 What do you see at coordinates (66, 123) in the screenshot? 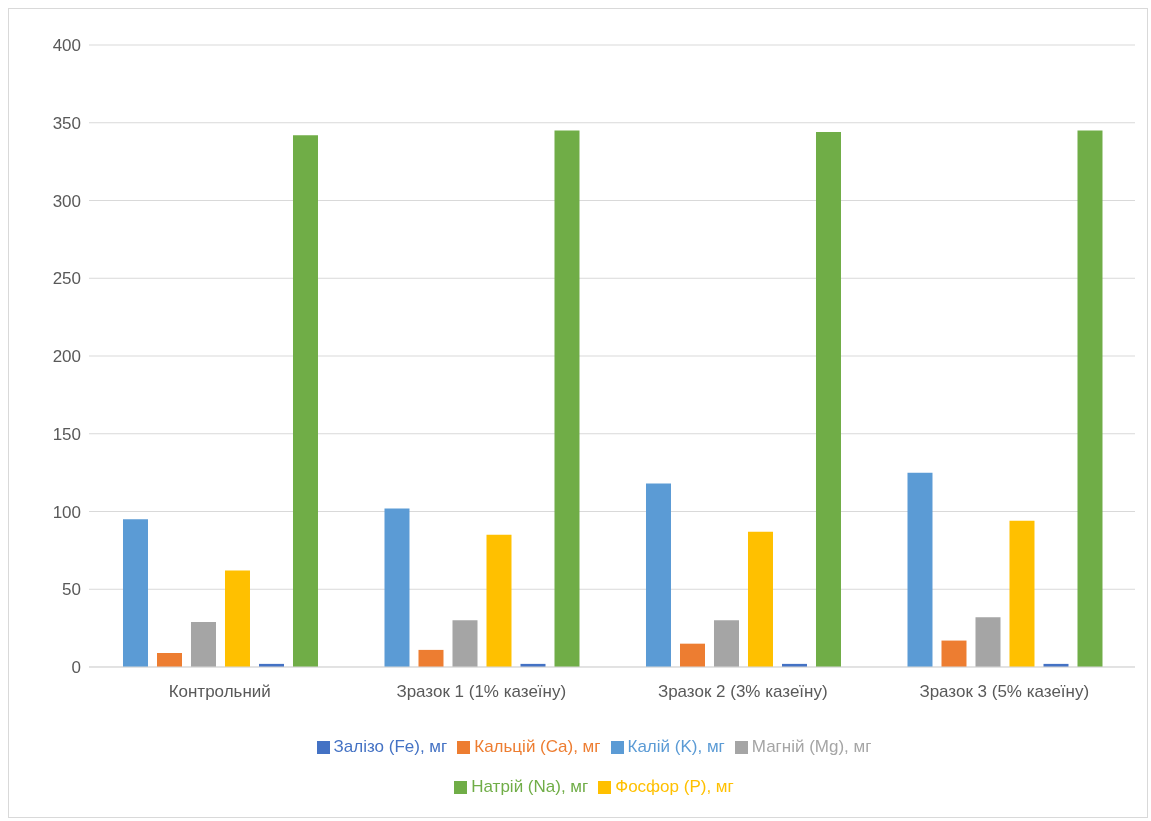
I see `y-tick-label: 350` at bounding box center [66, 123].